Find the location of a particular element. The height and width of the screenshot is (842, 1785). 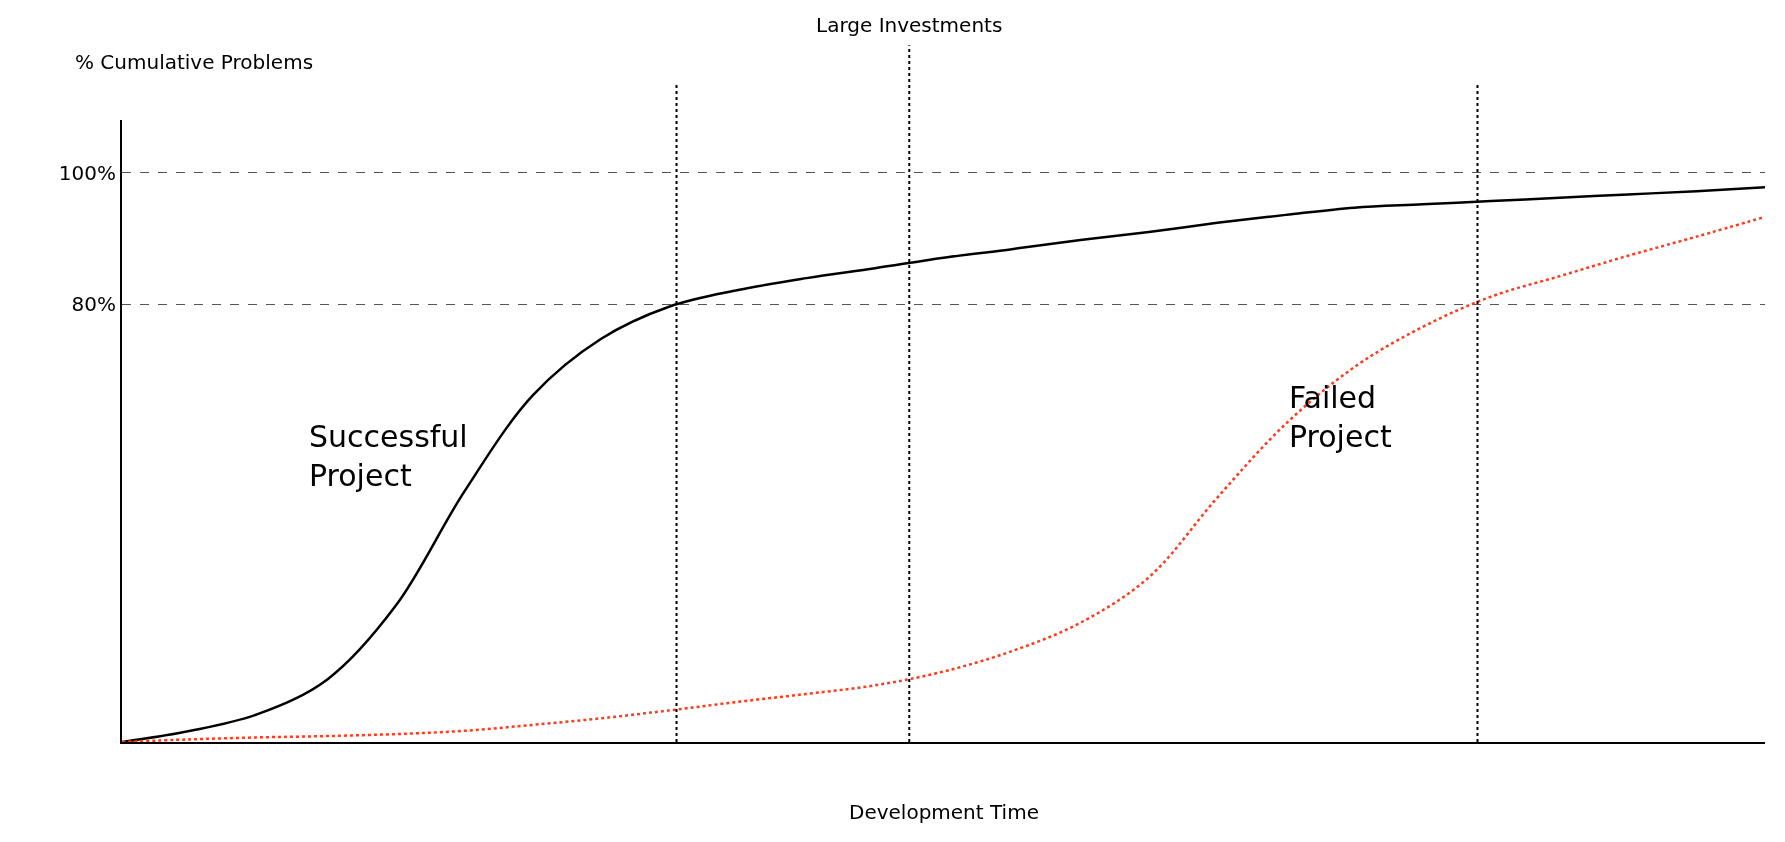

annotation: Failed Project is located at coordinates (1340, 417).